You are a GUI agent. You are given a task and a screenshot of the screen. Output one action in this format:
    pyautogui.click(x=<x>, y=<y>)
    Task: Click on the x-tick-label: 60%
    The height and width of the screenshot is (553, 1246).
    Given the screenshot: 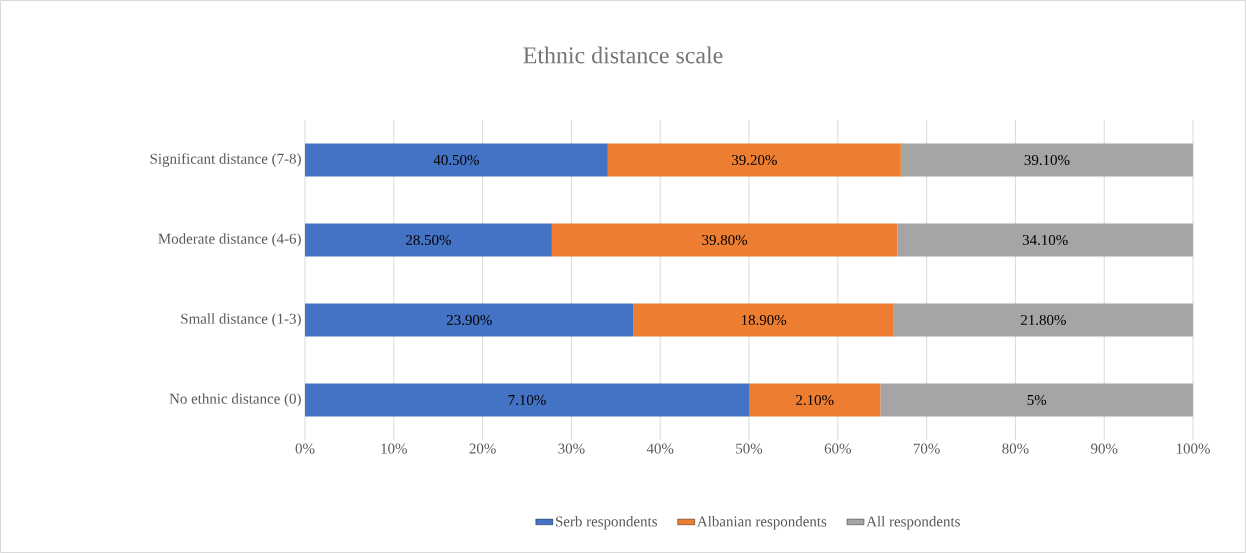 What is the action you would take?
    pyautogui.click(x=837, y=448)
    